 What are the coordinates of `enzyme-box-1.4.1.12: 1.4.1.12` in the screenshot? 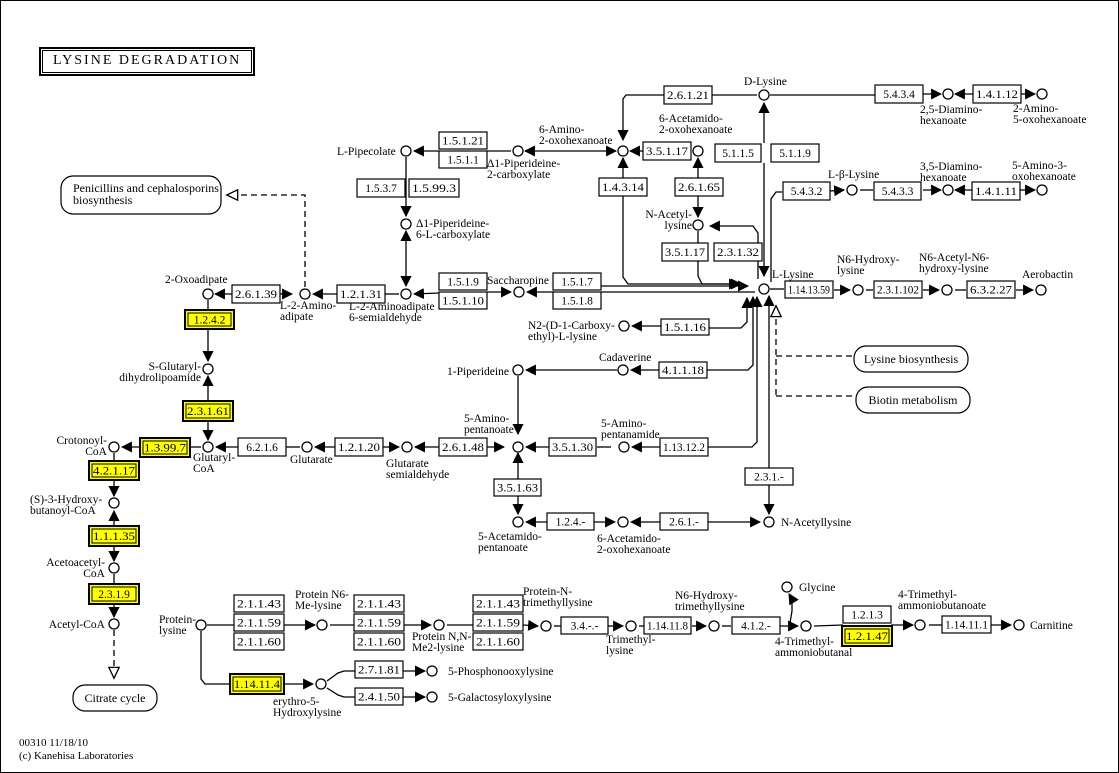 It's located at (997, 94).